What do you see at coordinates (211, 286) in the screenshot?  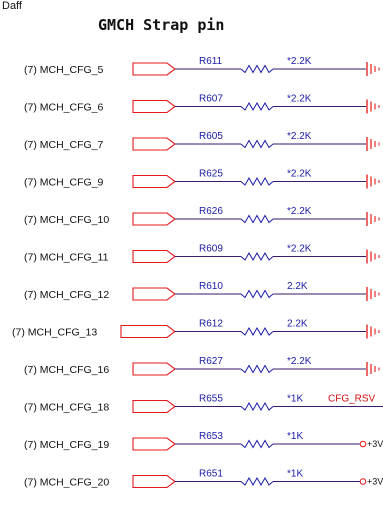 I see `resistor-ref: R610` at bounding box center [211, 286].